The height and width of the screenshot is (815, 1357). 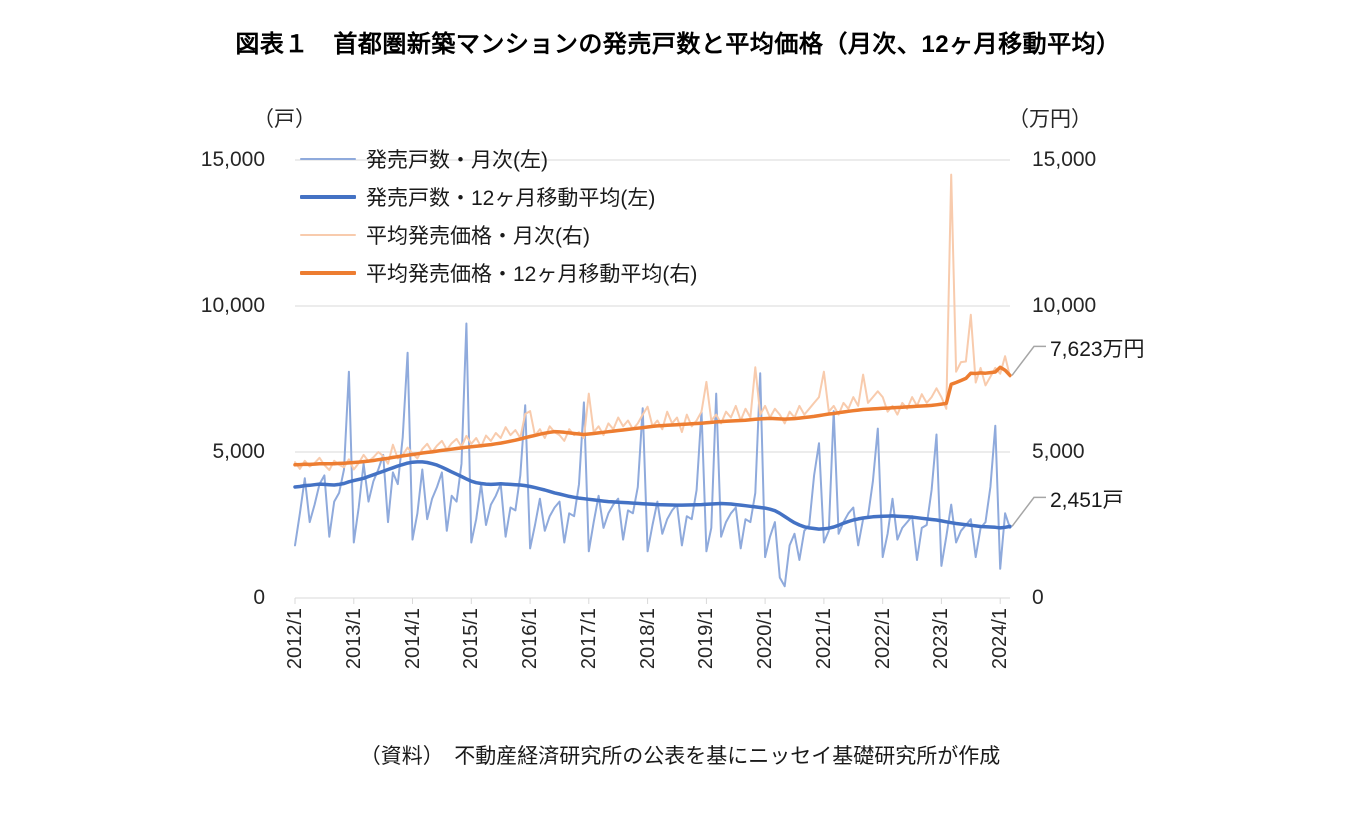 I want to click on x-axis-tick: 2020/1, so click(x=765, y=639).